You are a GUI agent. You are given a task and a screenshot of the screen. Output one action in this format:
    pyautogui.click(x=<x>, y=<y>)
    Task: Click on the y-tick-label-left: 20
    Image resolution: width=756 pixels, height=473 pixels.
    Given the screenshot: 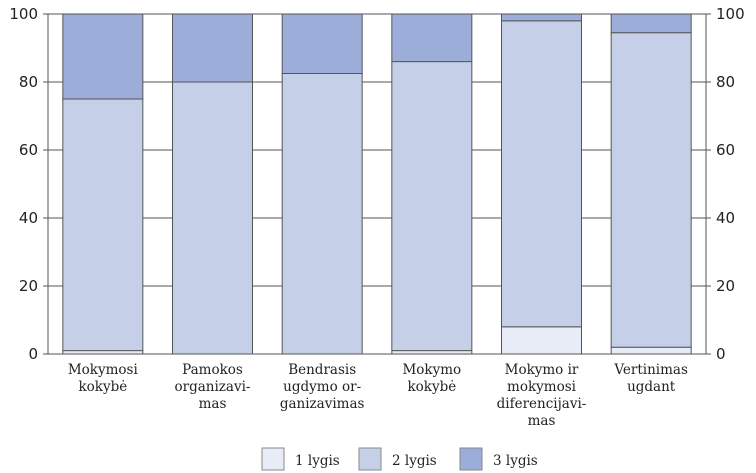 What is the action you would take?
    pyautogui.click(x=28, y=286)
    